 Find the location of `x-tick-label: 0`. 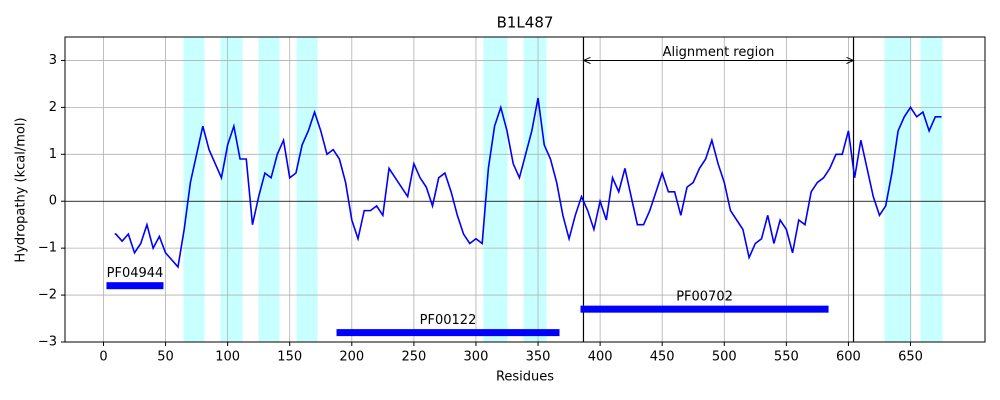

x-tick-label: 0 is located at coordinates (103, 357).